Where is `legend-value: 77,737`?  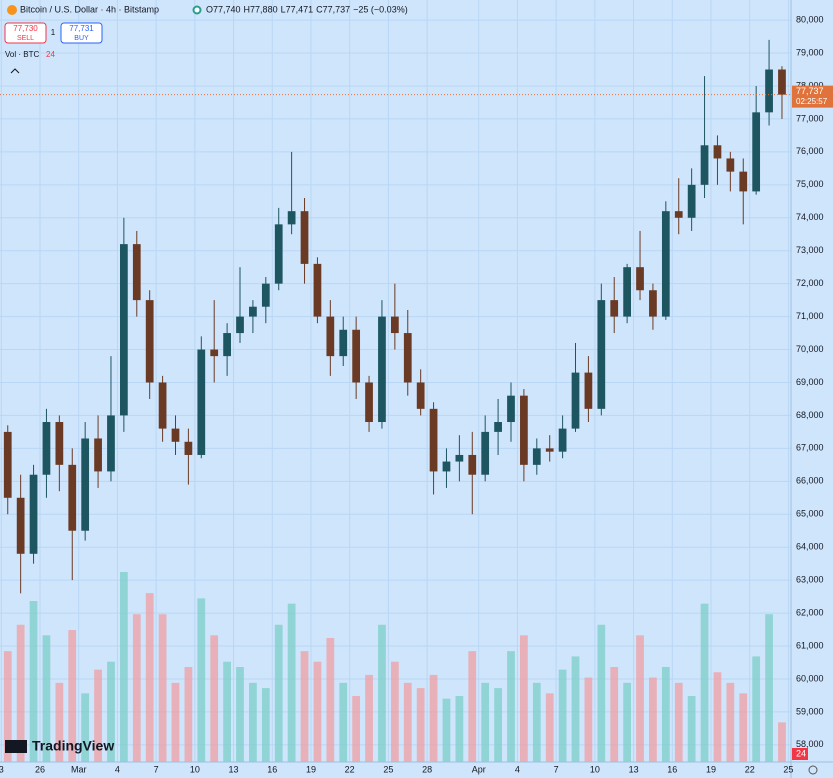 legend-value: 77,737 is located at coordinates (337, 9).